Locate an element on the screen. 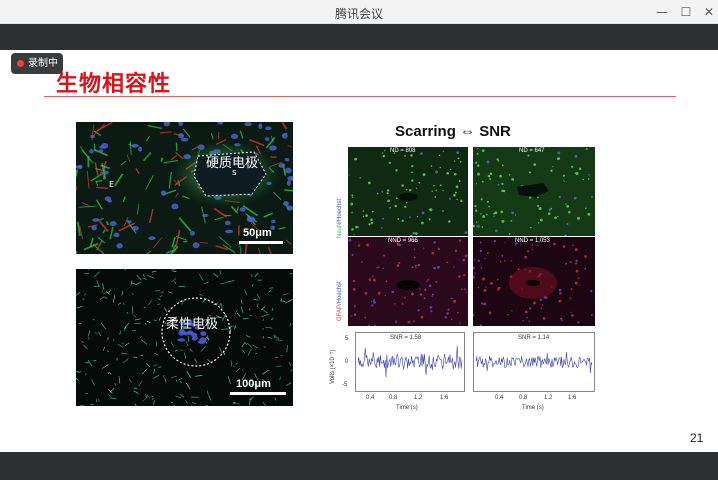 This screenshot has width=718, height=480. window-title: 腾讯会议 is located at coordinates (358, 14).